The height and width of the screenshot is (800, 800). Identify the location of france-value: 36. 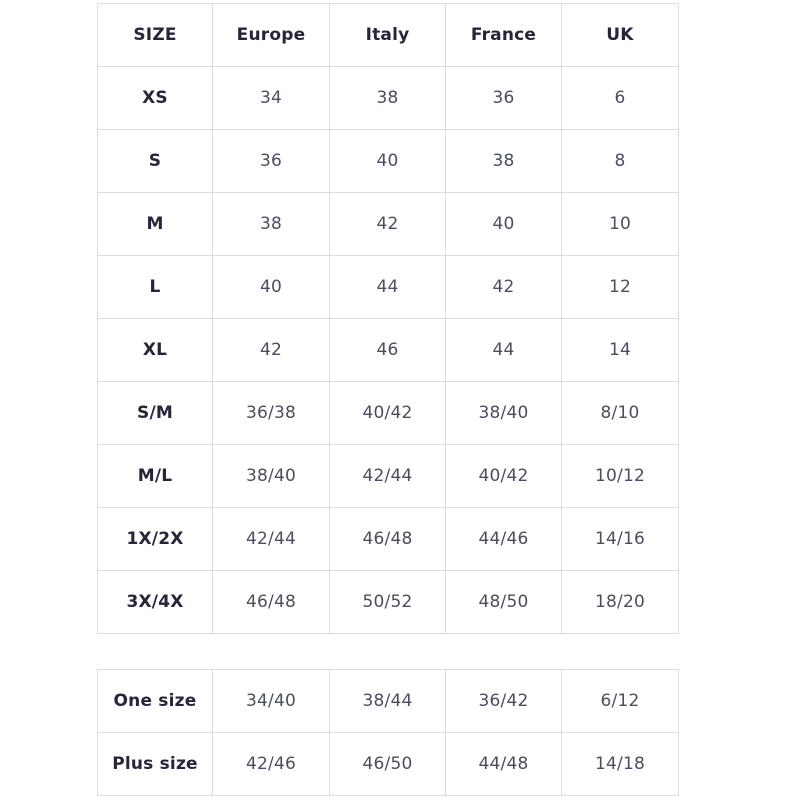
(503, 98).